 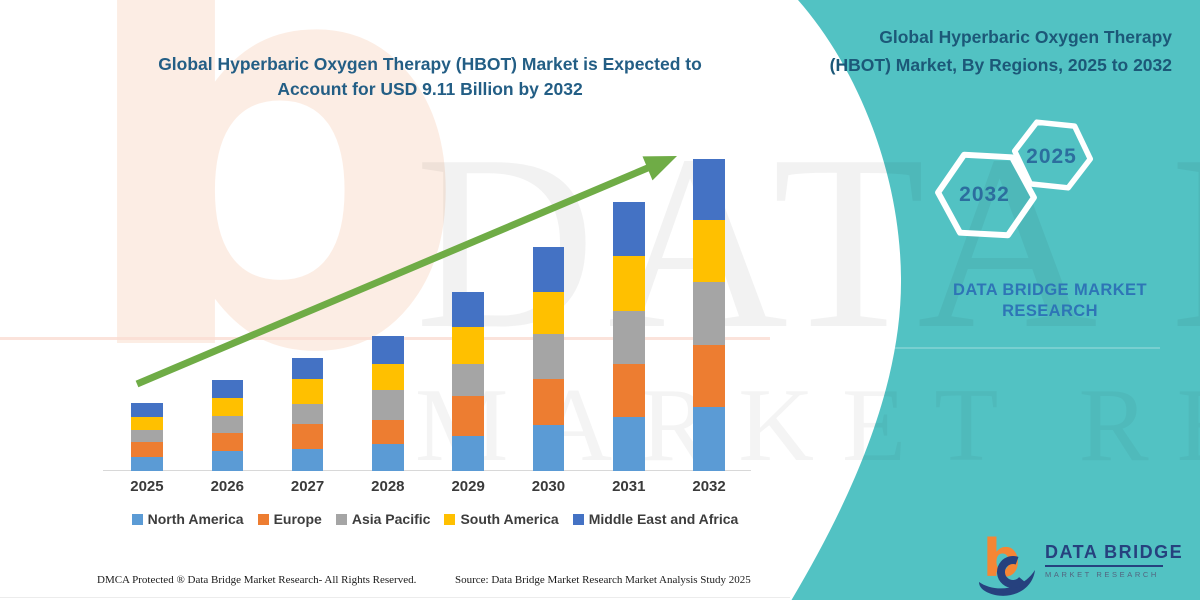 What do you see at coordinates (227, 442) in the screenshot?
I see `bar-segment-2026-europe` at bounding box center [227, 442].